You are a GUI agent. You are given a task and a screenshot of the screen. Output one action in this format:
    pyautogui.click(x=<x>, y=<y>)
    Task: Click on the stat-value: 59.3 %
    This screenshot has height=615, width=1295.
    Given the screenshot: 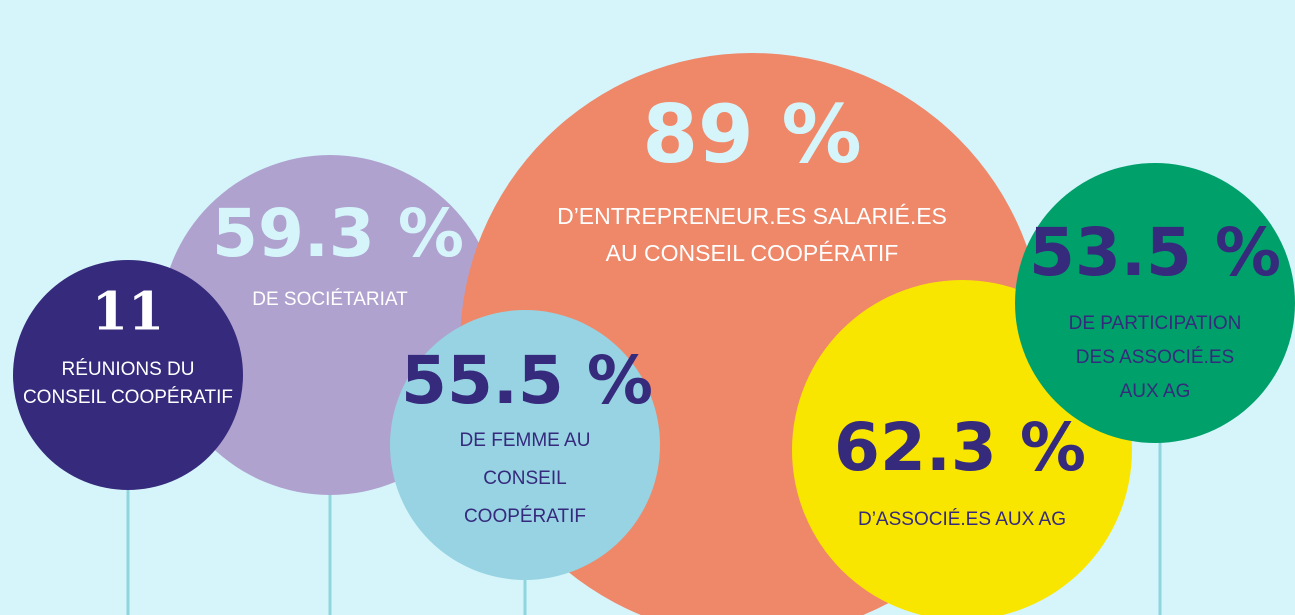 What is the action you would take?
    pyautogui.click(x=338, y=233)
    